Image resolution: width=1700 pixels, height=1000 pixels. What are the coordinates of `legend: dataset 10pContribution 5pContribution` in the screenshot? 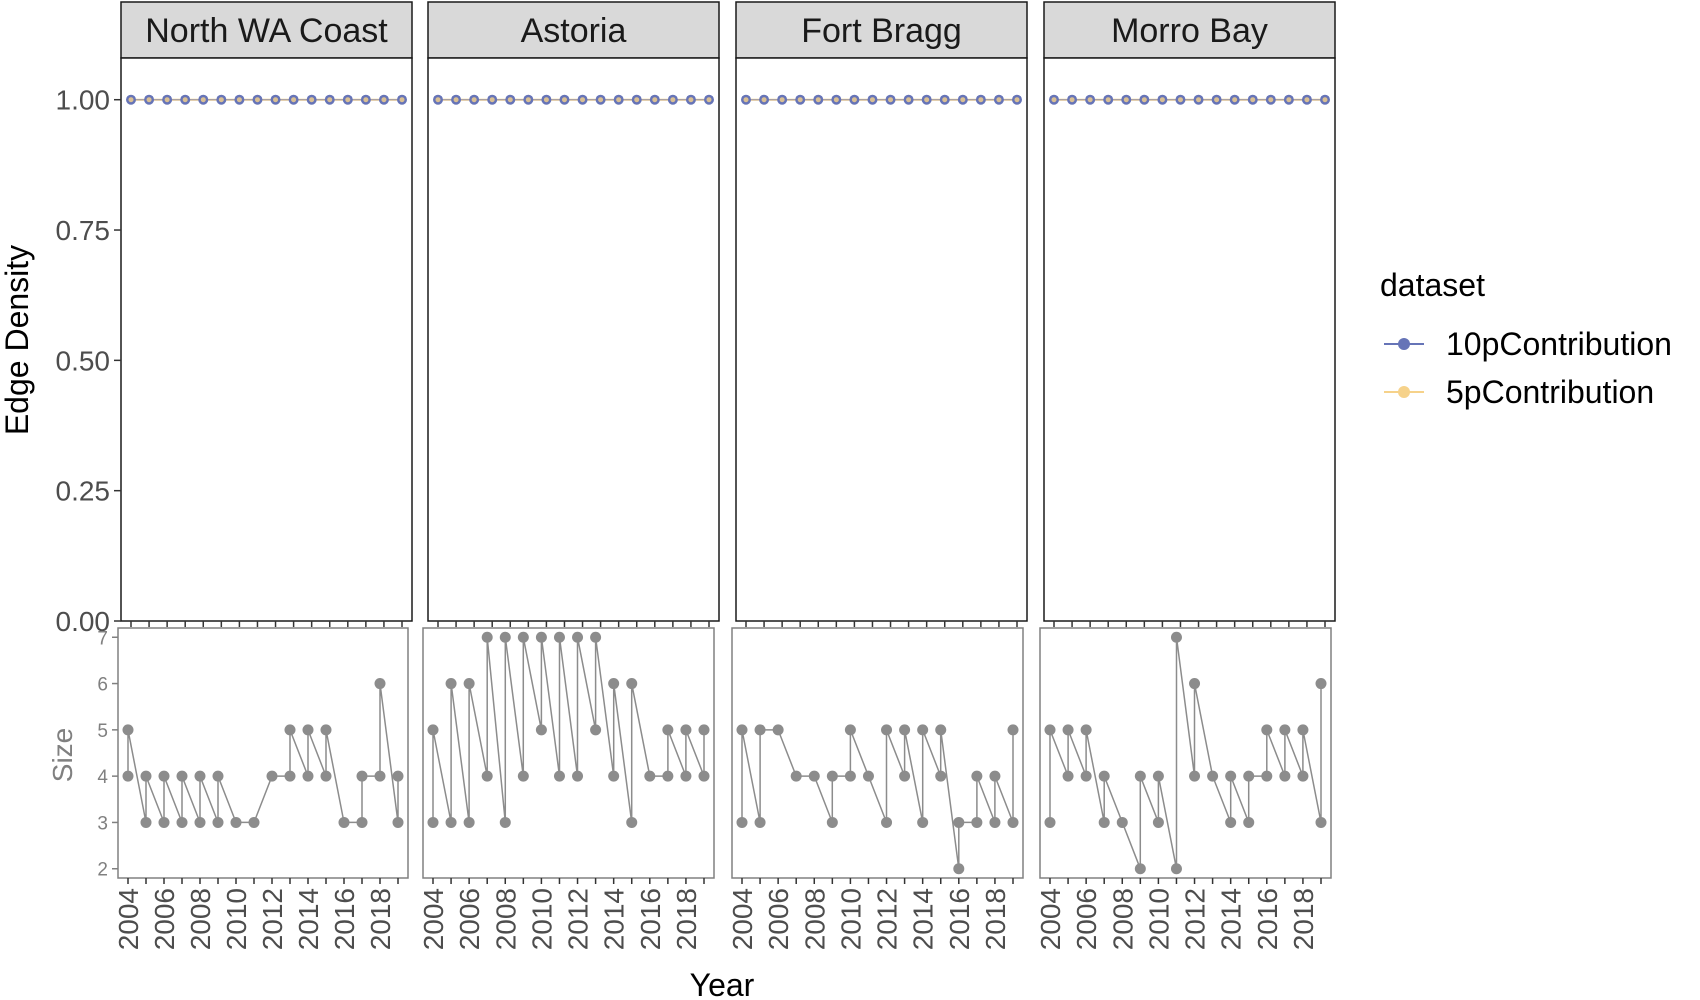 It's located at (1526, 338).